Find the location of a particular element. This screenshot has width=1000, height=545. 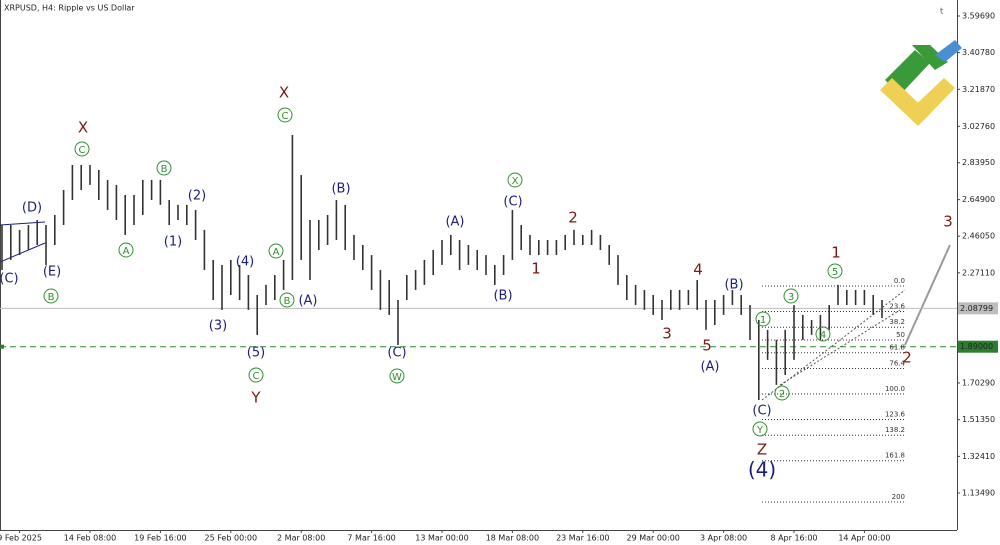

y-tick-label: 3.40780 is located at coordinates (978, 52).